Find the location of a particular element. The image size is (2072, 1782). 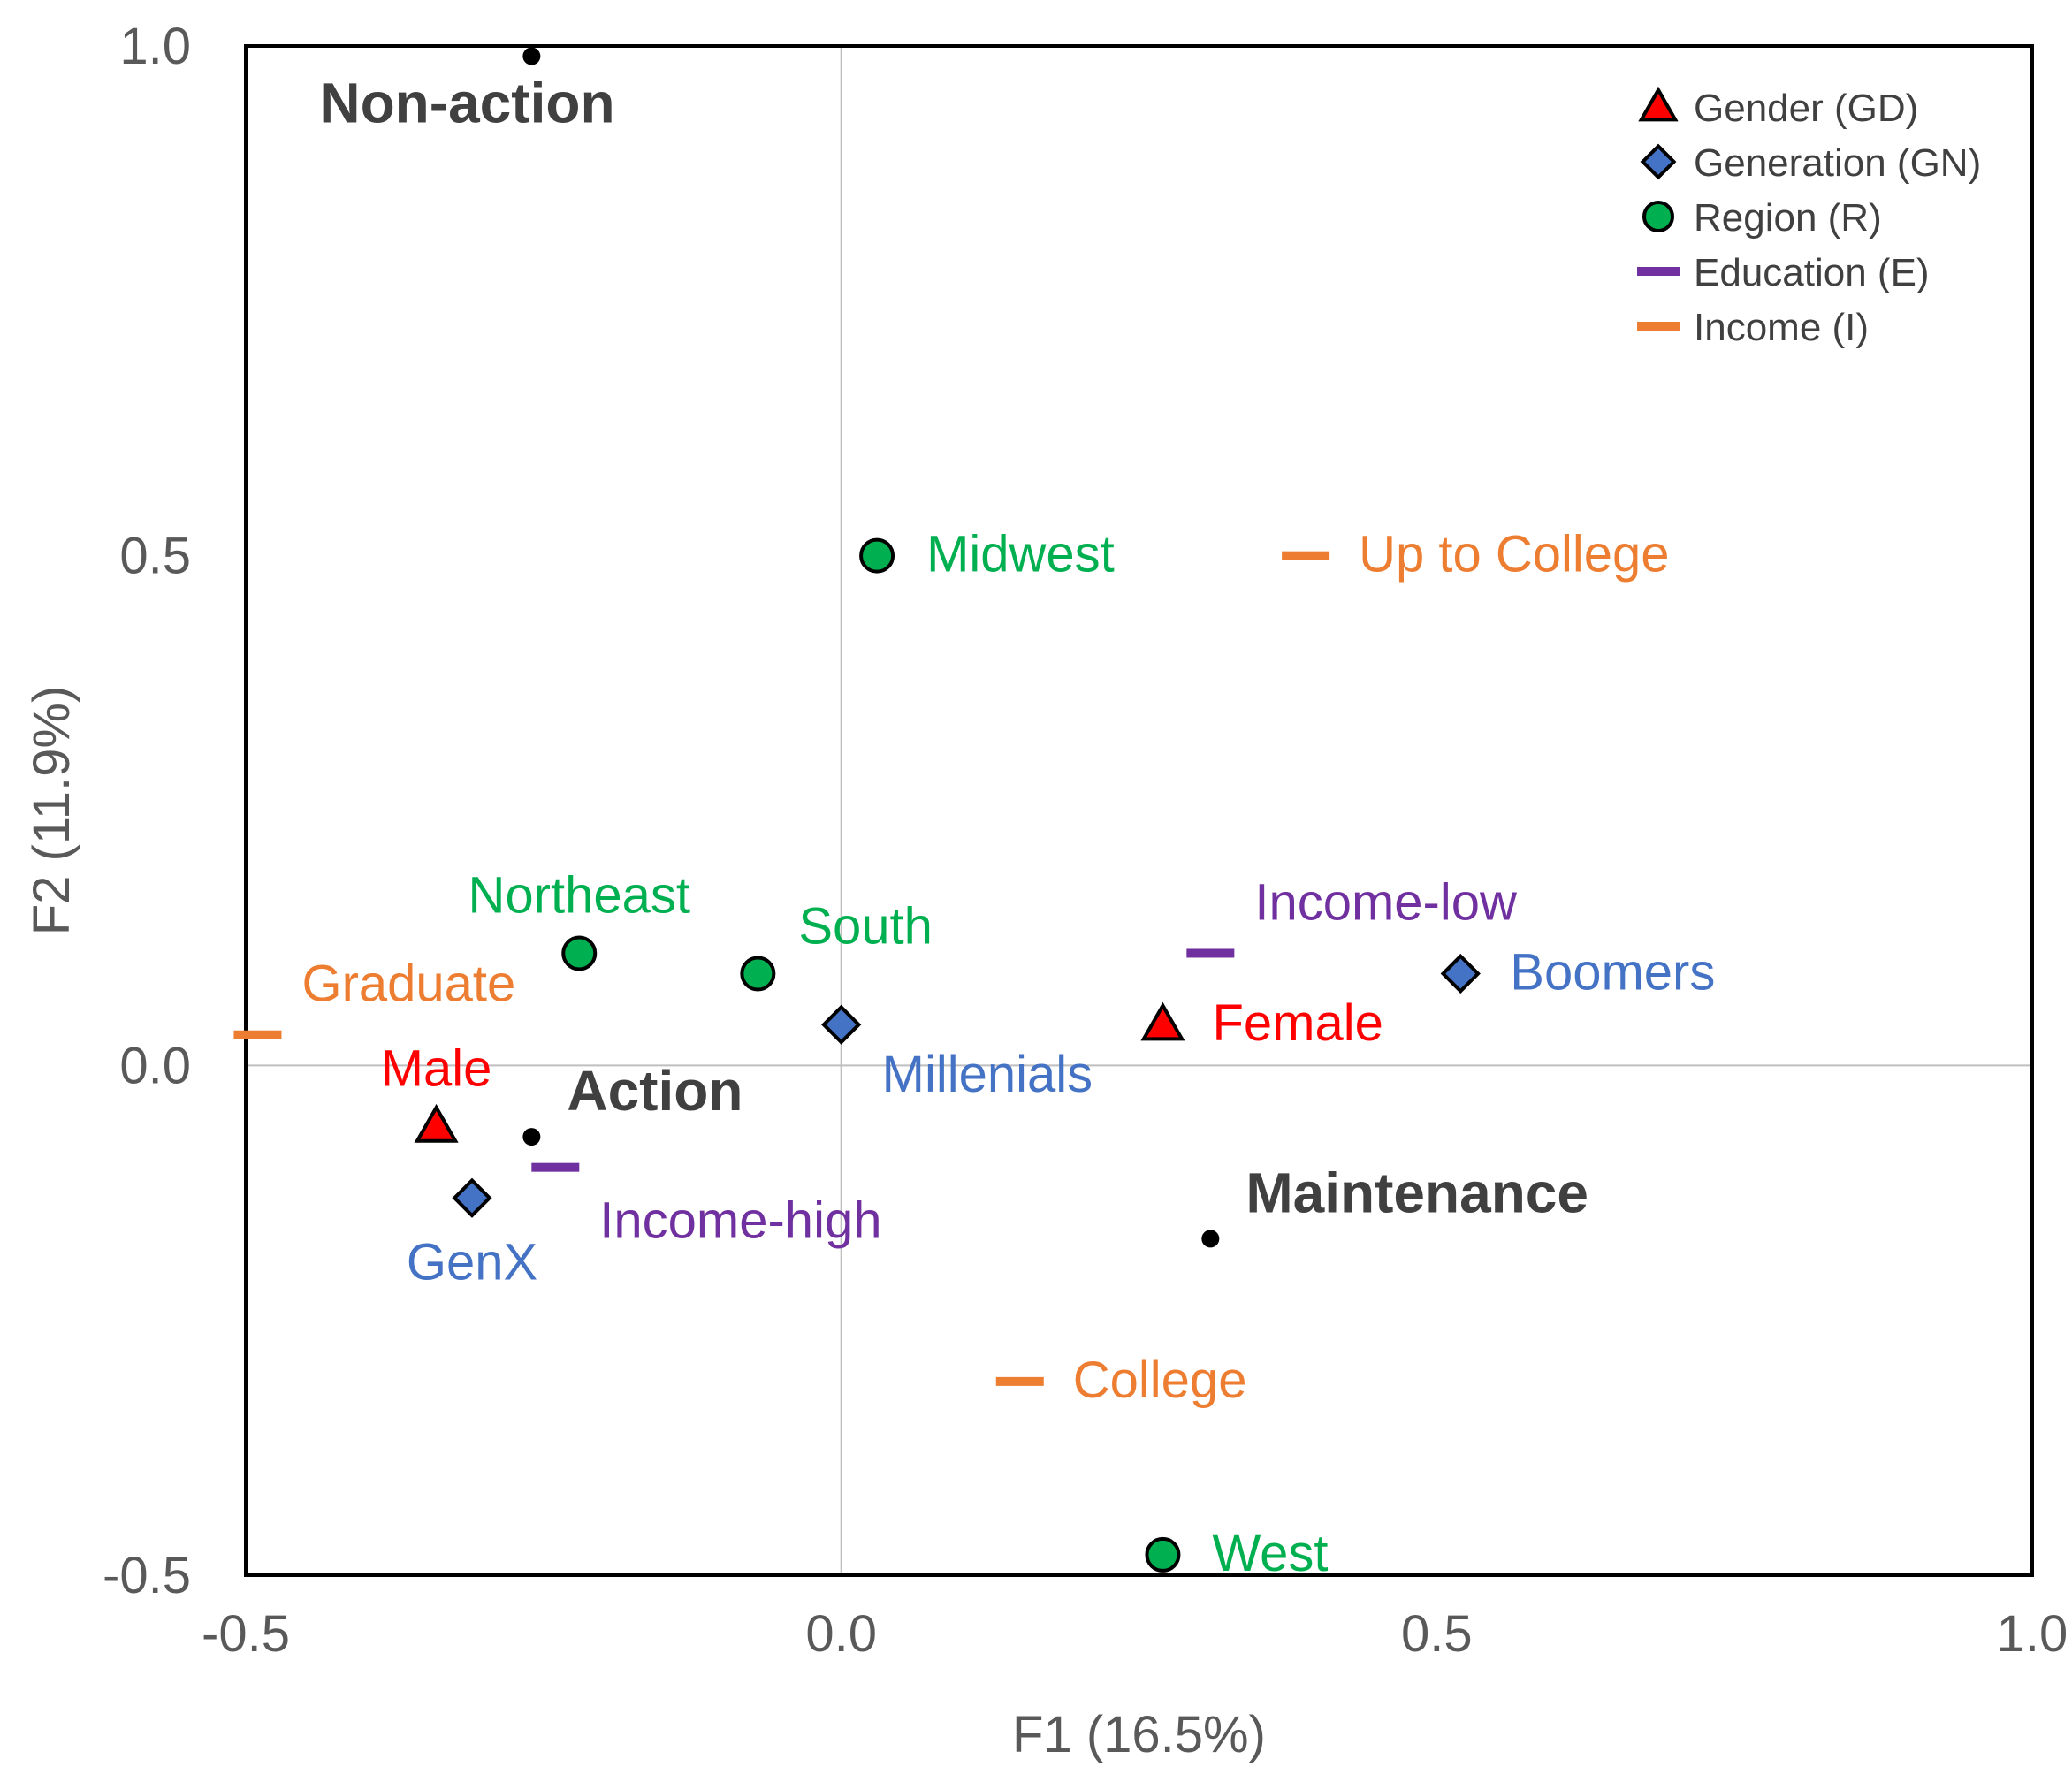

point-genx is located at coordinates (472, 1197).